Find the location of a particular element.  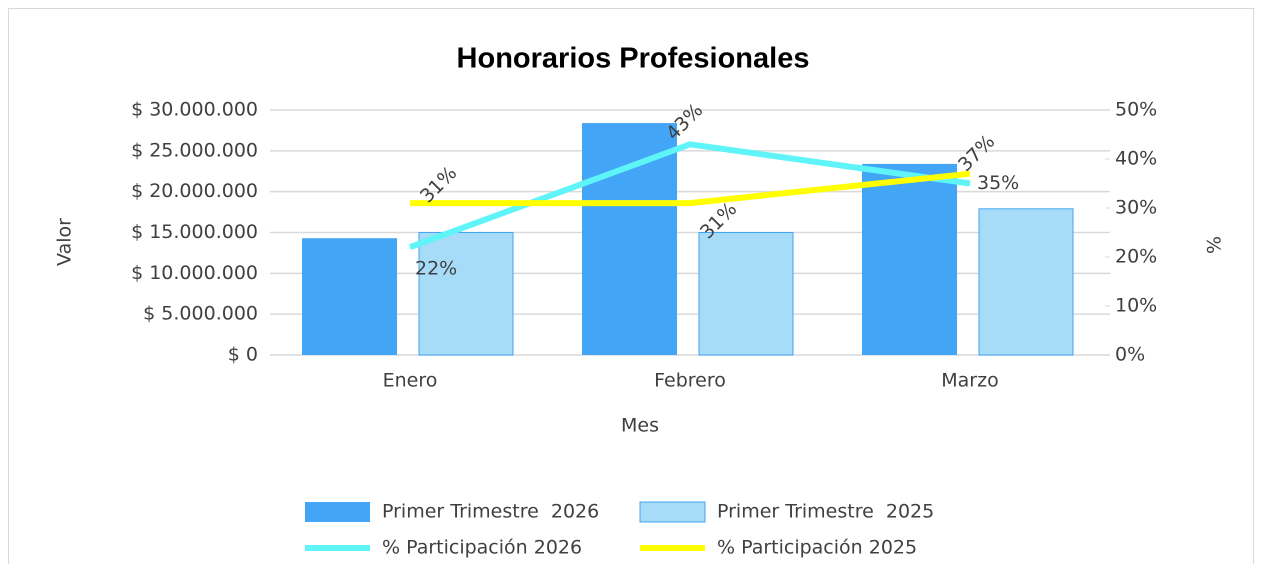

y2-tick-label: 0% is located at coordinates (1130, 355).